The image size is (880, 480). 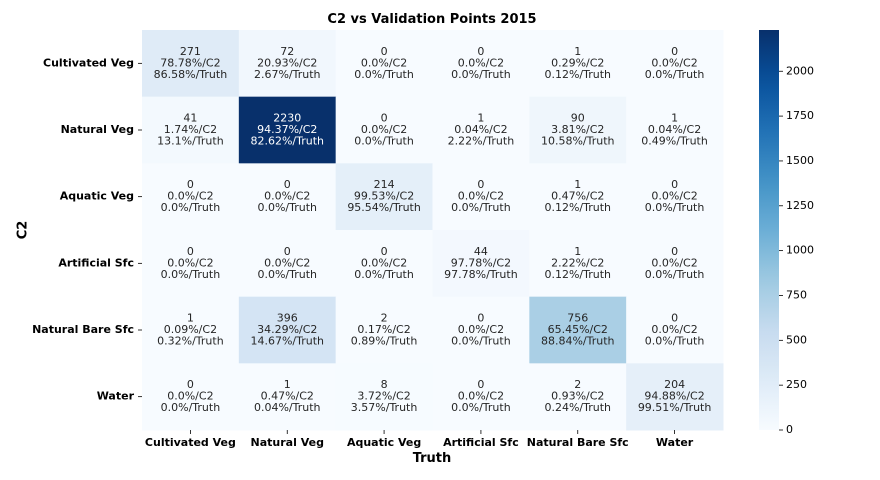 What do you see at coordinates (578, 341) in the screenshot?
I see `cell-pct-truth-r4-c4: 88.84%/Truth` at bounding box center [578, 341].